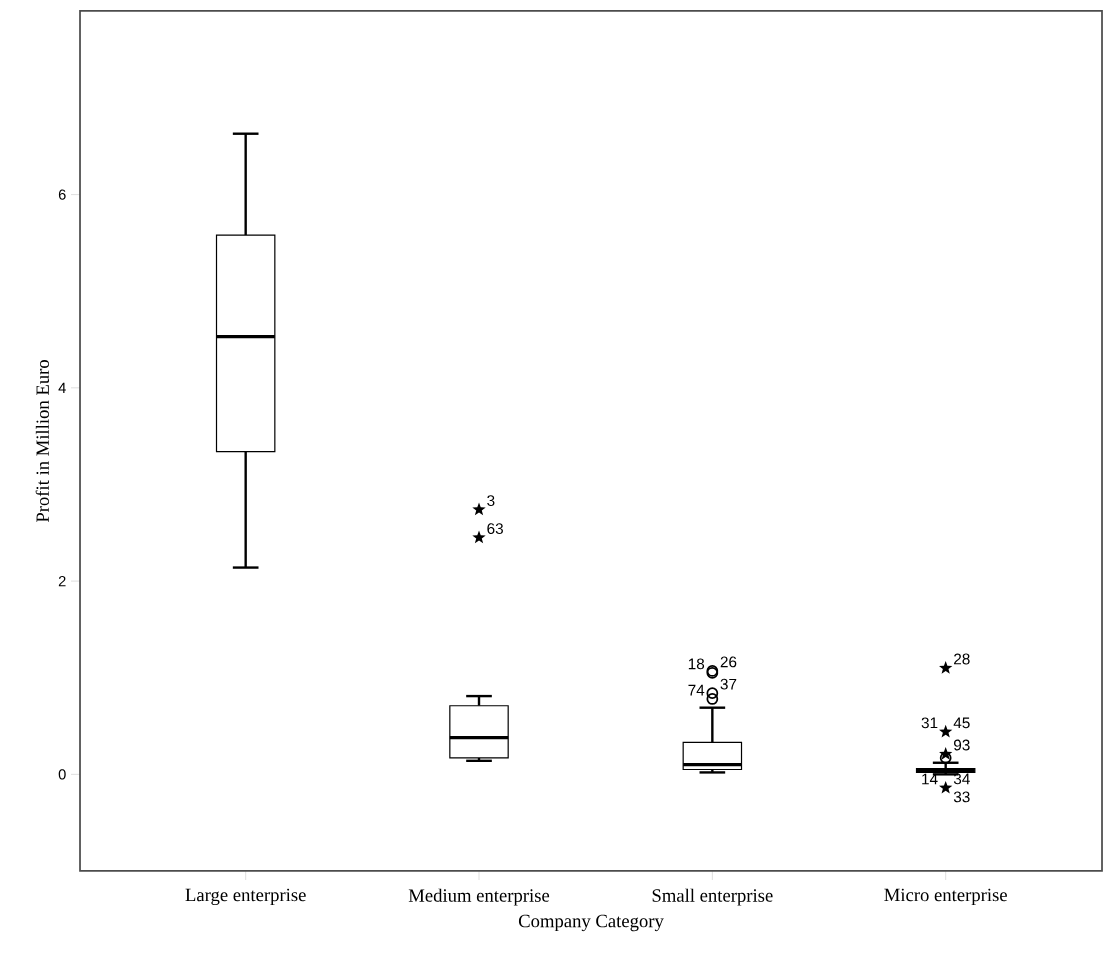 The image size is (1105, 980). Describe the element at coordinates (962, 659) in the screenshot. I see `annotation: 28` at that location.